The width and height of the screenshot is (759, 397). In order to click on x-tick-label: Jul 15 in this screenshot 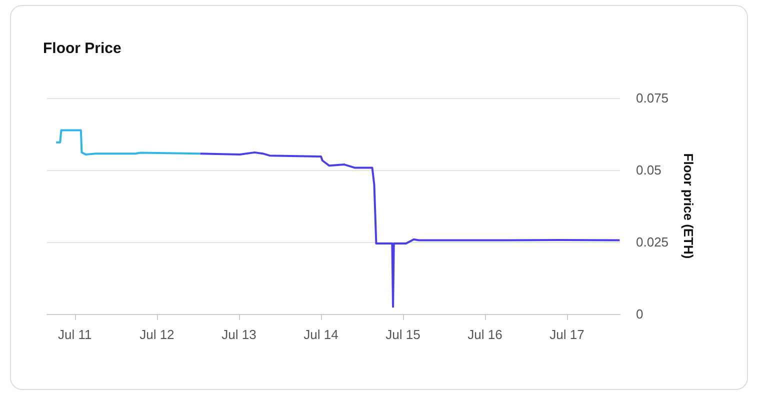, I will do `click(403, 334)`.